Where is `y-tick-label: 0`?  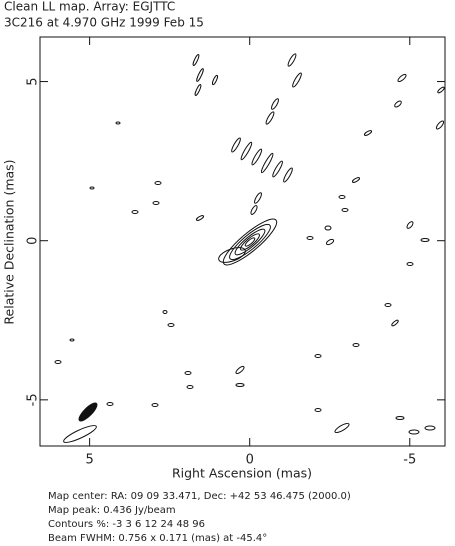
y-tick-label: 0 is located at coordinates (33, 241).